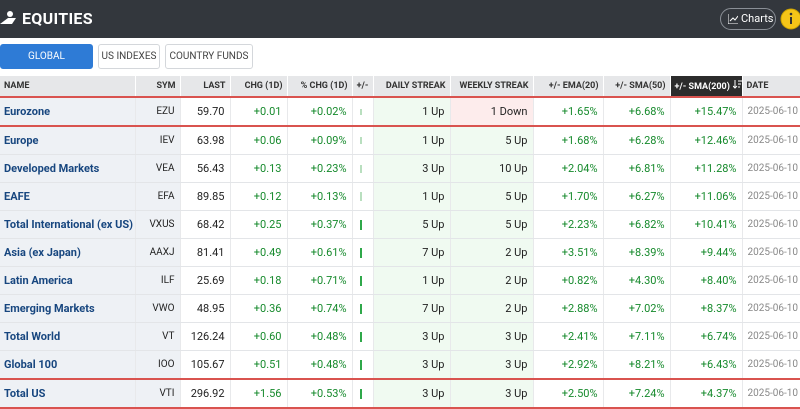 This screenshot has height=409, width=800. I want to click on table-cell: +0.12, so click(259, 196).